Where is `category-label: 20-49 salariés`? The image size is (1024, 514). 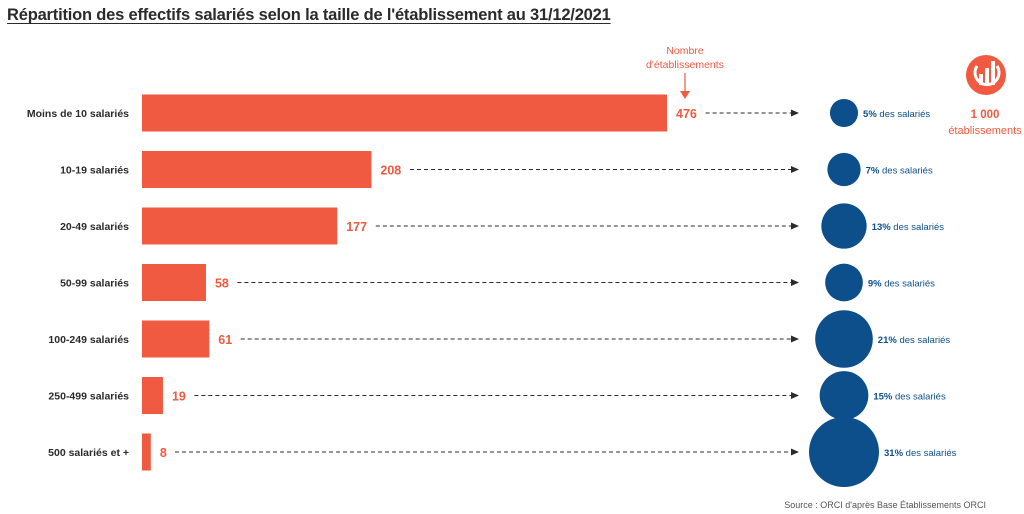
category-label: 20-49 salariés is located at coordinates (94, 227).